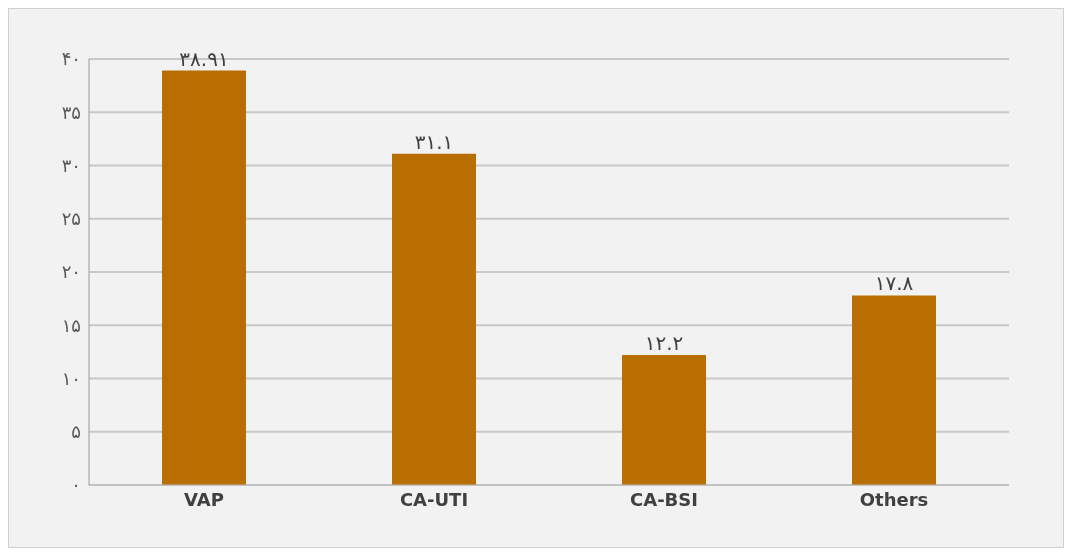 This screenshot has width=1070, height=554. What do you see at coordinates (76, 432) in the screenshot?
I see `y-tick-label: ۵` at bounding box center [76, 432].